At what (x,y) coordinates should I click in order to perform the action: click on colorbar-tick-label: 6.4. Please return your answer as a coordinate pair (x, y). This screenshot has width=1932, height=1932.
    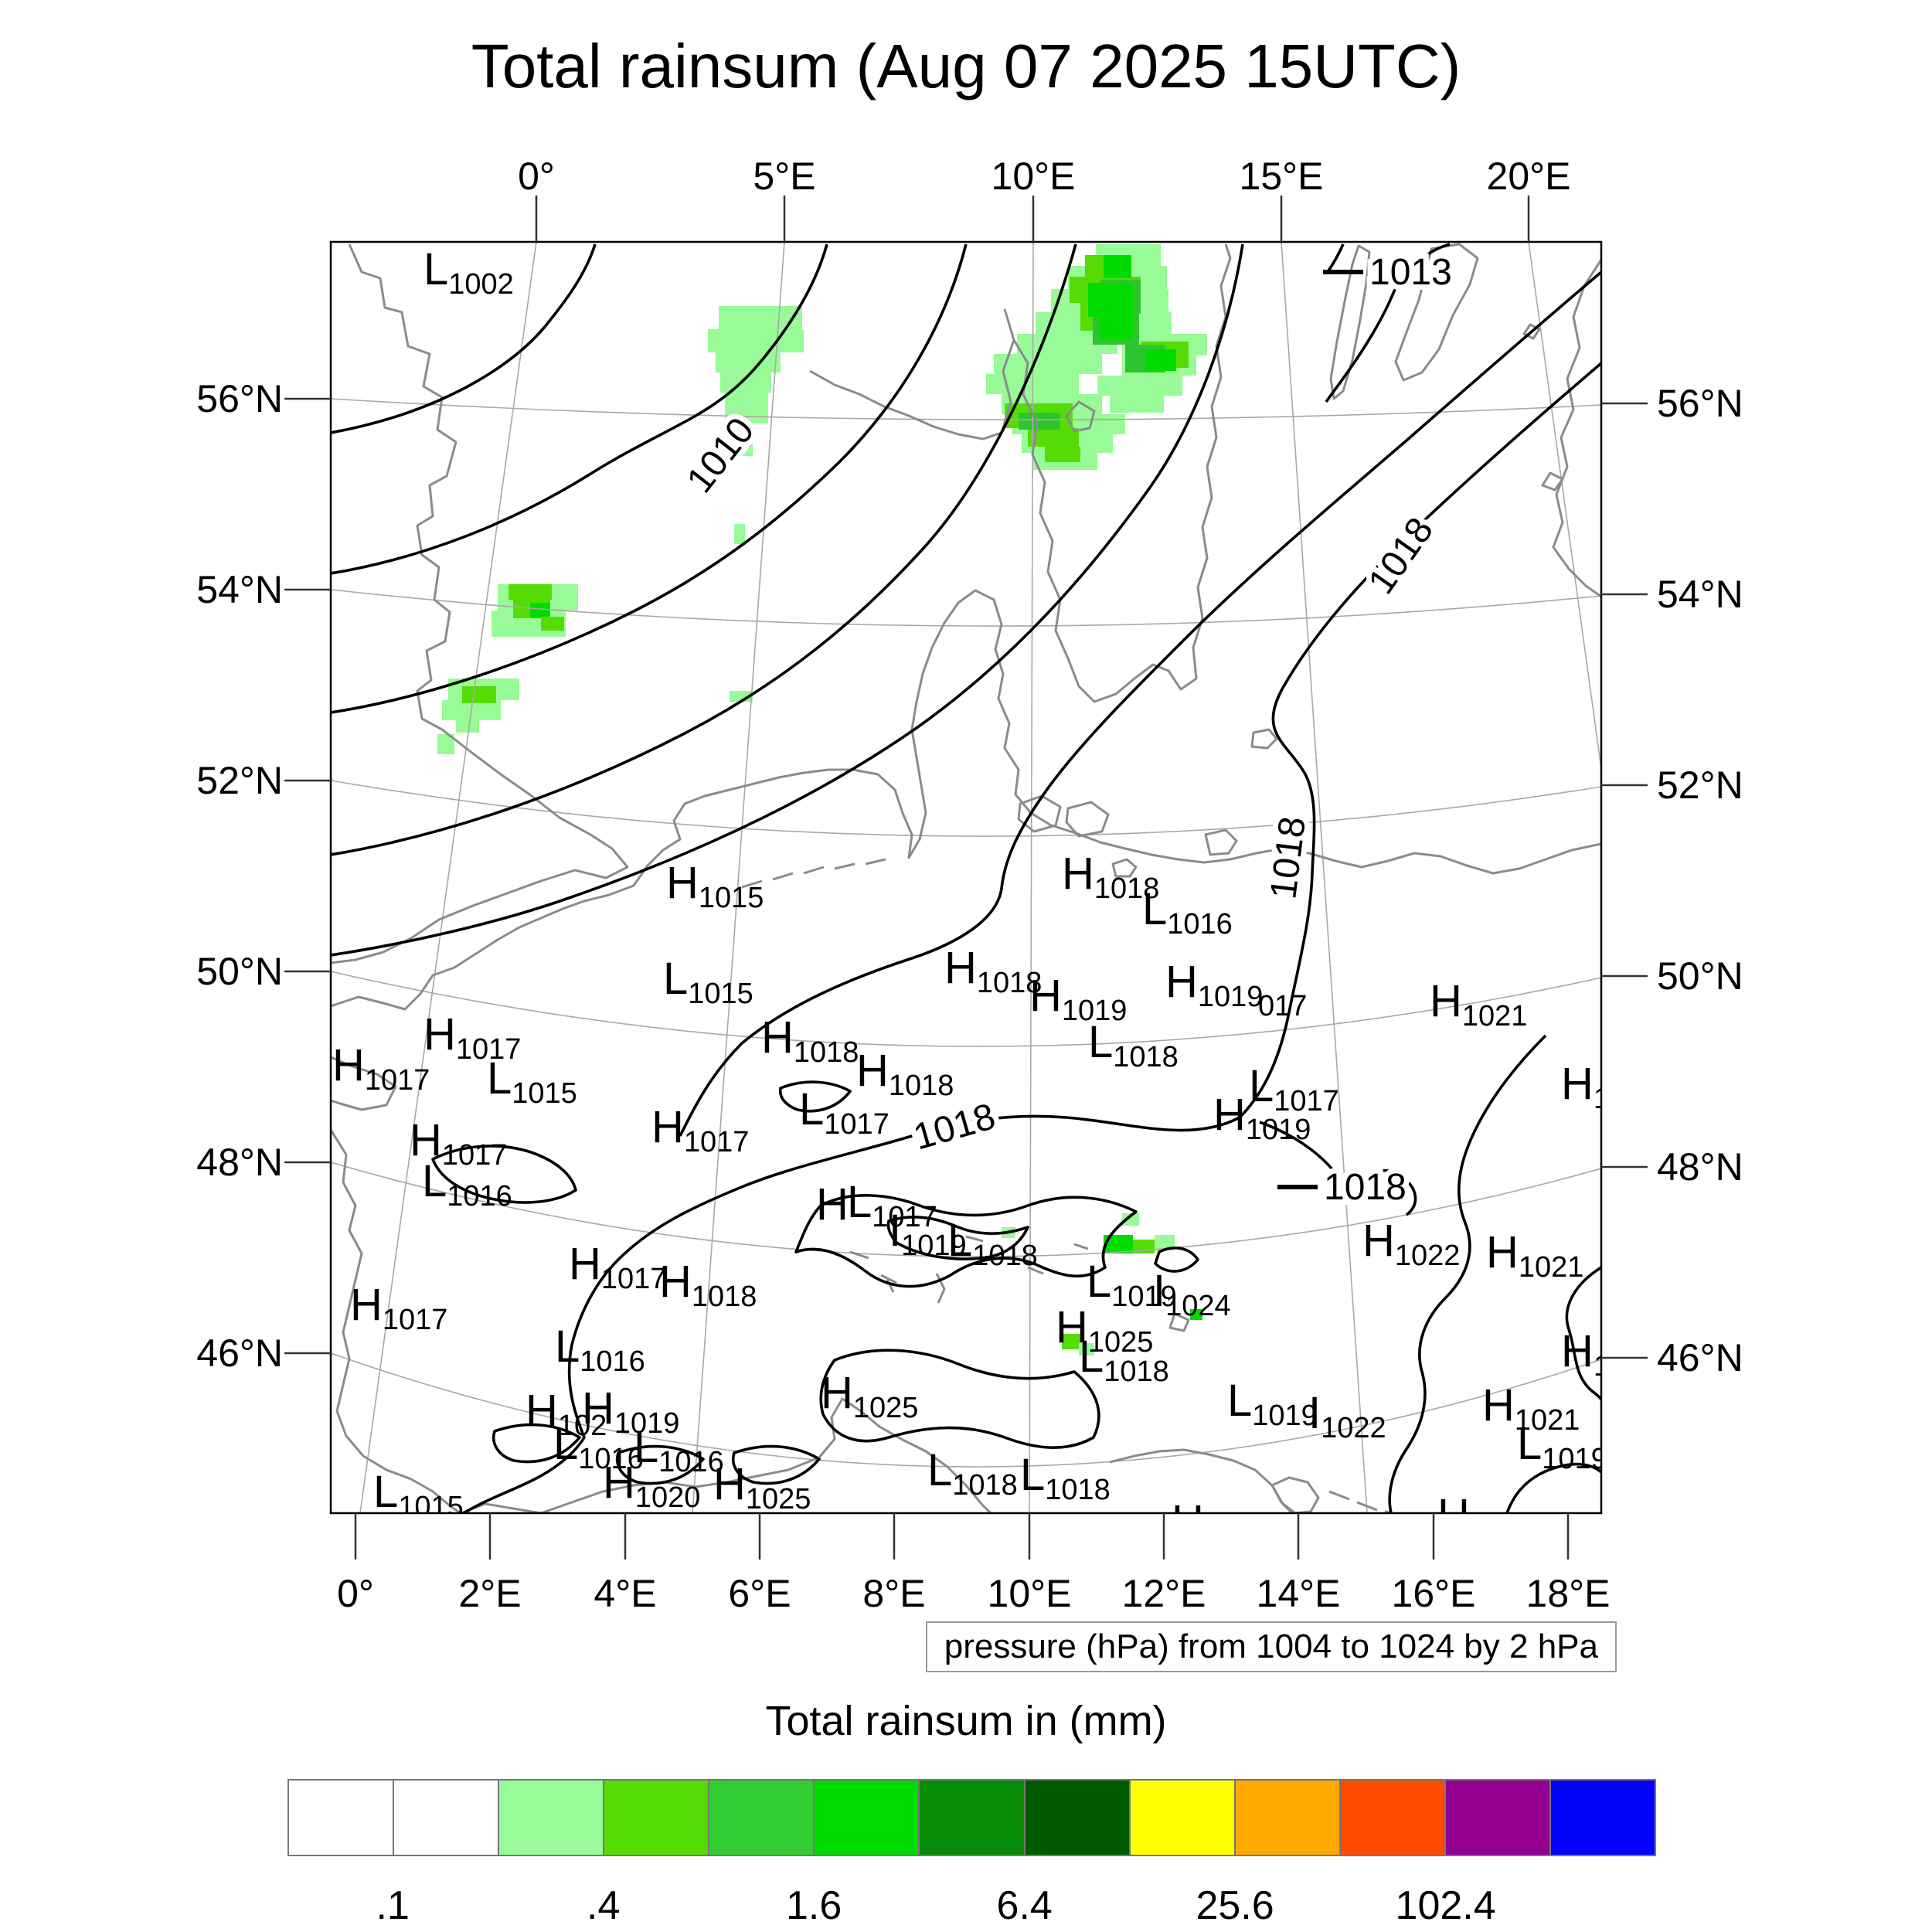
    Looking at the image, I should click on (1024, 1906).